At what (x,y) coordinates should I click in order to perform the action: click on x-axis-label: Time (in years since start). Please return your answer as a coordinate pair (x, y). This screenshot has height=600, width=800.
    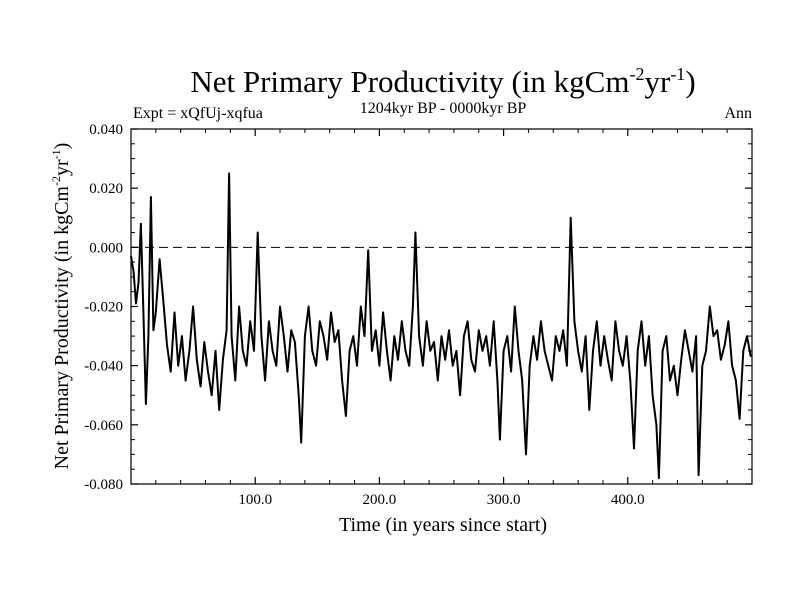
    Looking at the image, I should click on (443, 525).